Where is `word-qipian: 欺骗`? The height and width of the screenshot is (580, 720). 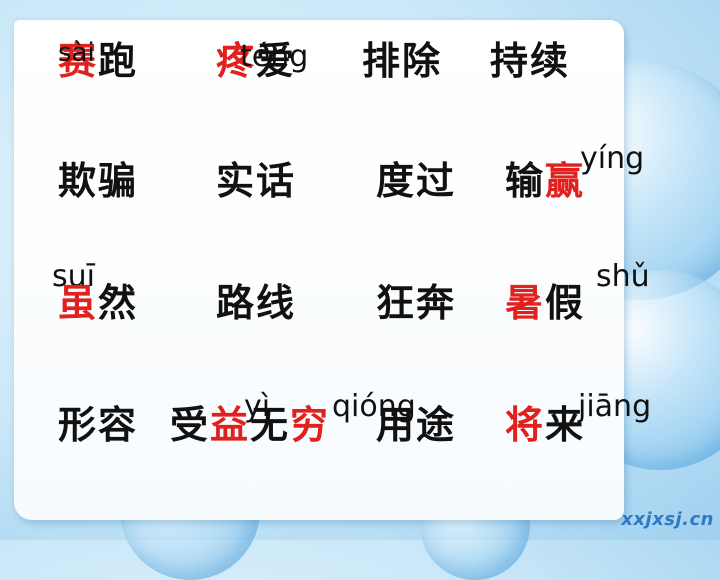
word-qipian: 欺骗 is located at coordinates (98, 181).